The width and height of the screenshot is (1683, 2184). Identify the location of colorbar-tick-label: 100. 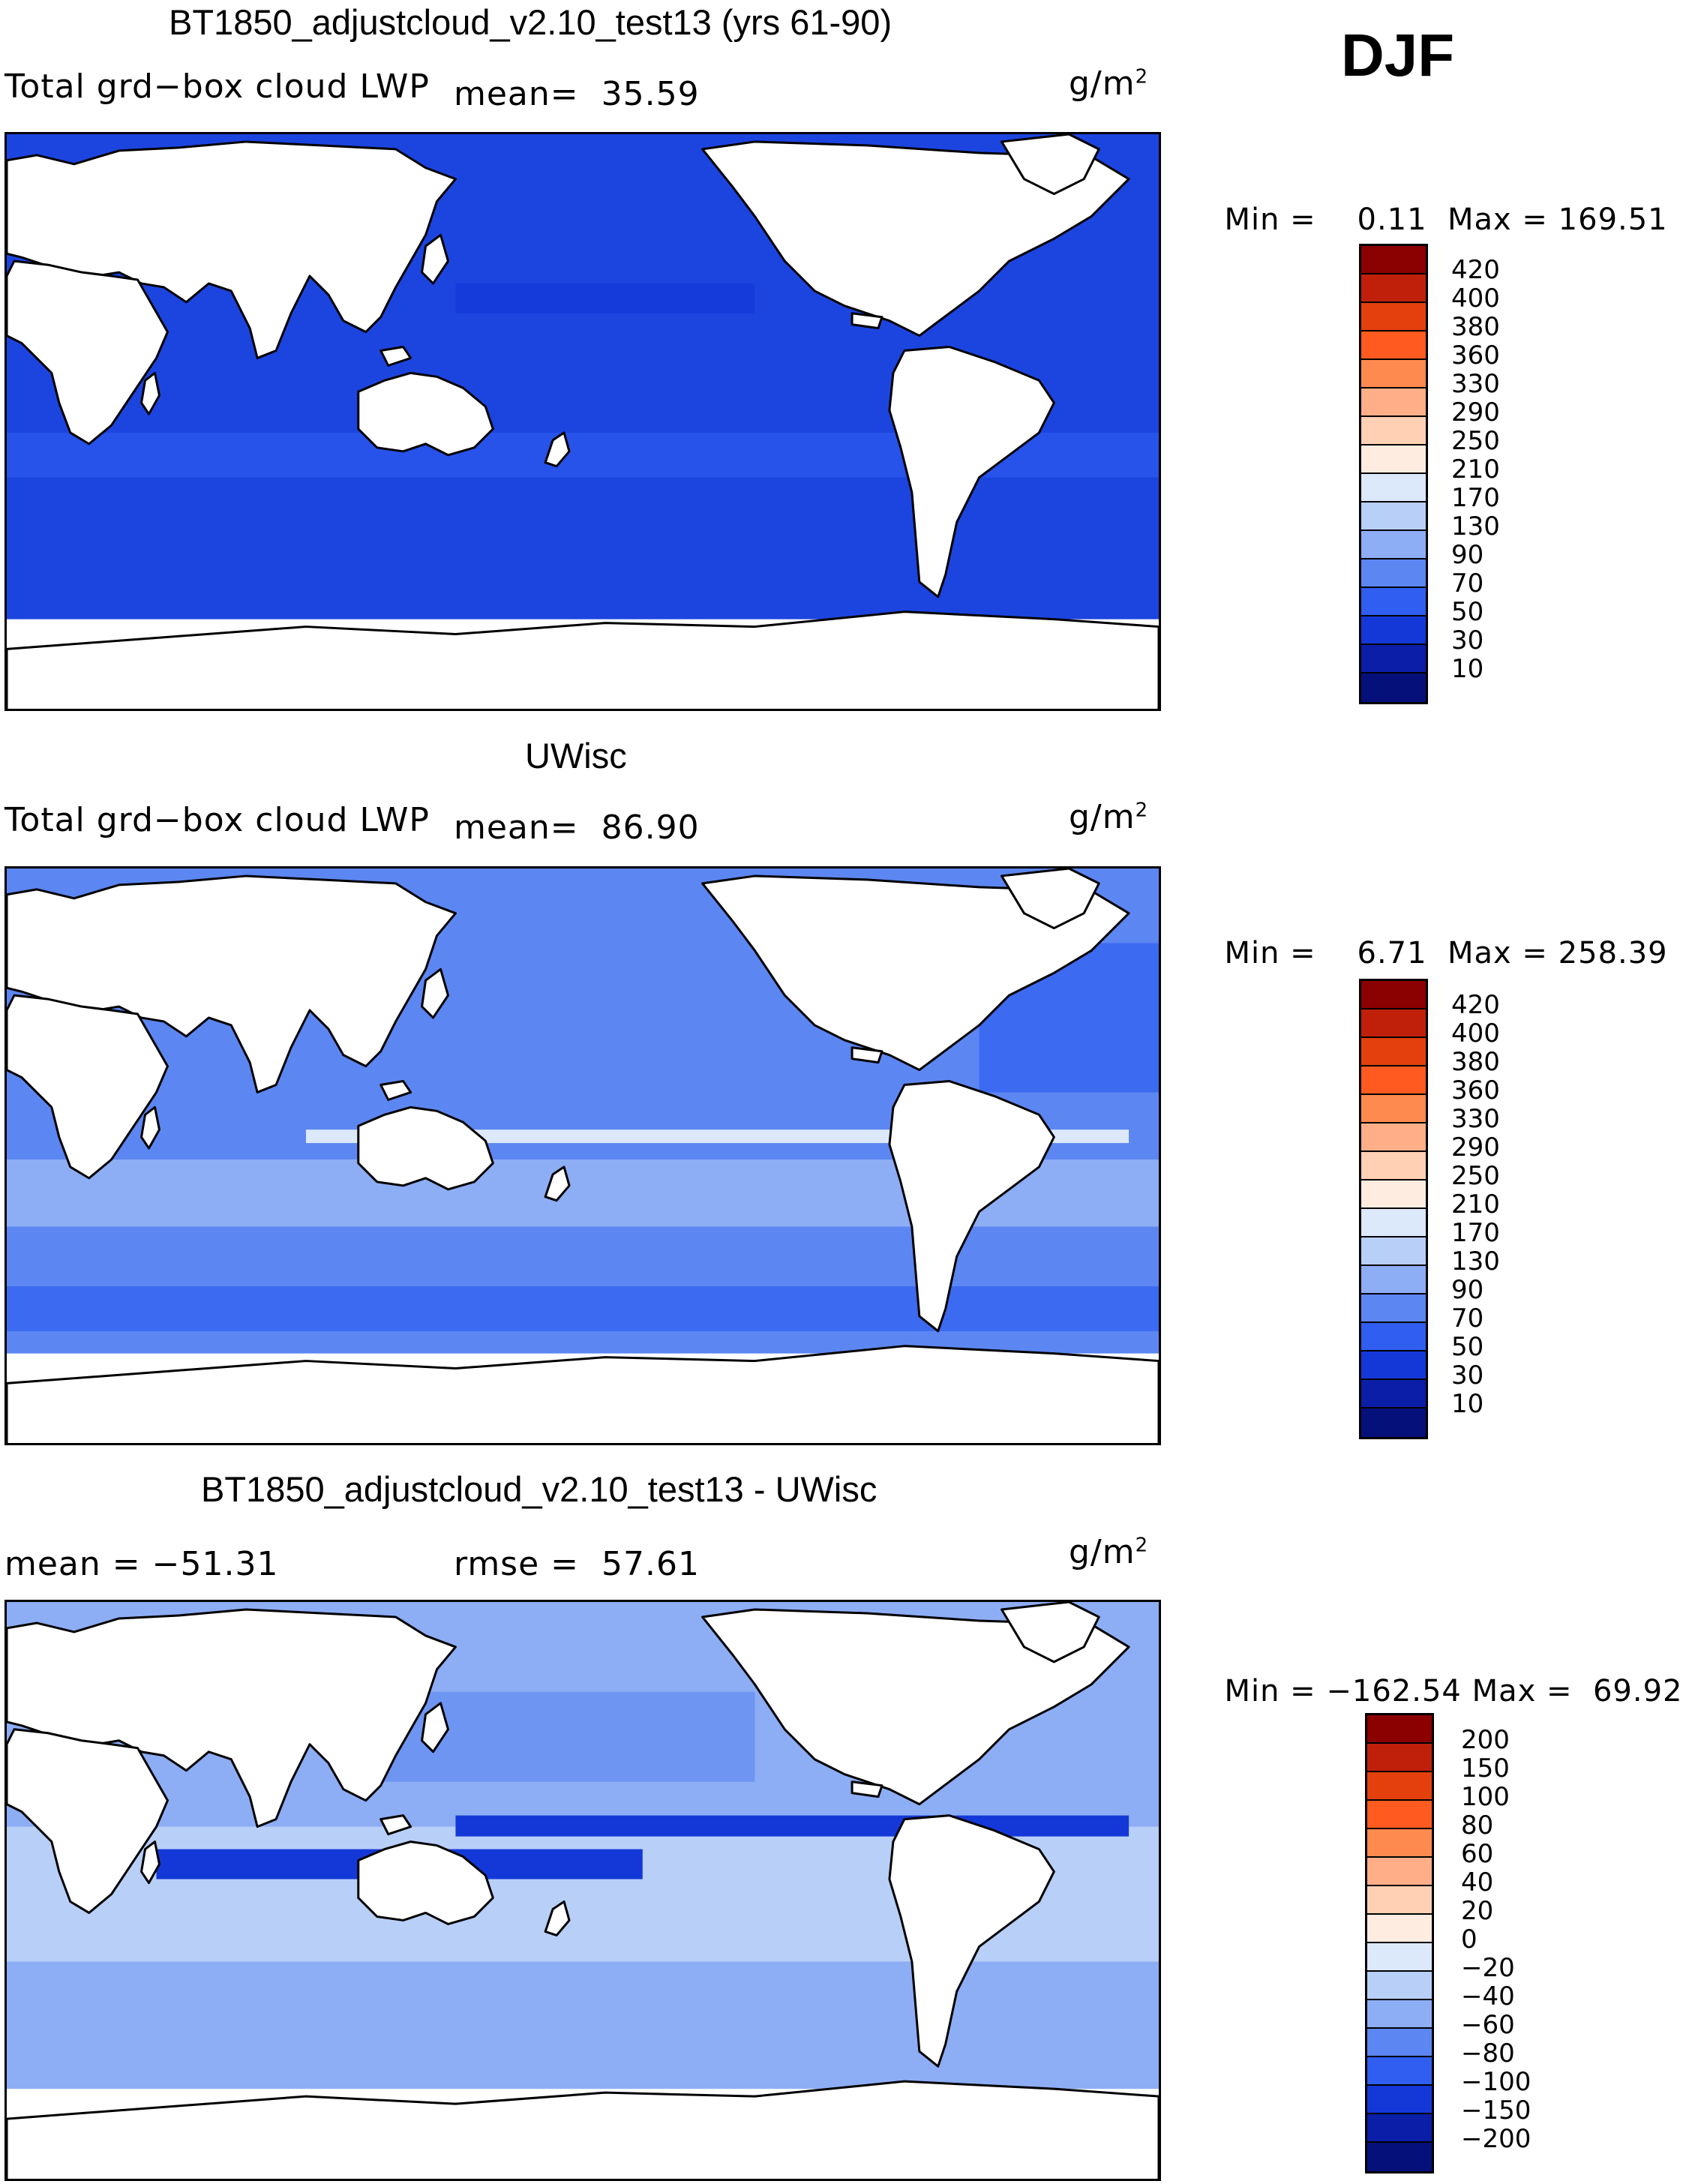
(1485, 1797).